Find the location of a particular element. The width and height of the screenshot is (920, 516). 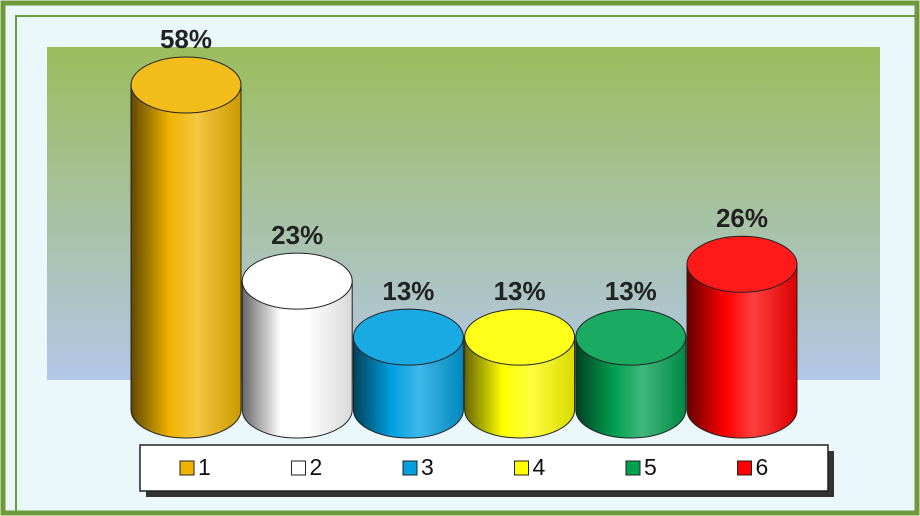

legend-label: 3 is located at coordinates (427, 467).